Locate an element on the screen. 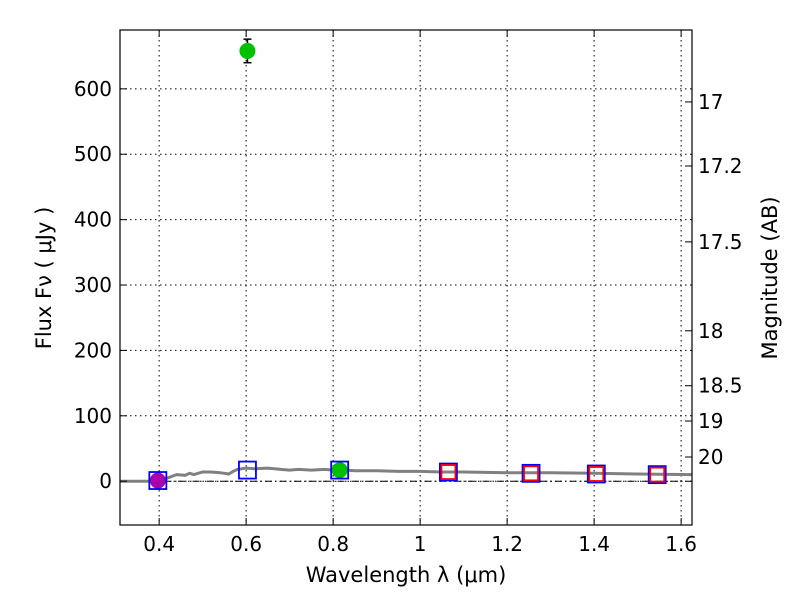 The height and width of the screenshot is (600, 800). x-tick-label: 0.4 is located at coordinates (159, 544).